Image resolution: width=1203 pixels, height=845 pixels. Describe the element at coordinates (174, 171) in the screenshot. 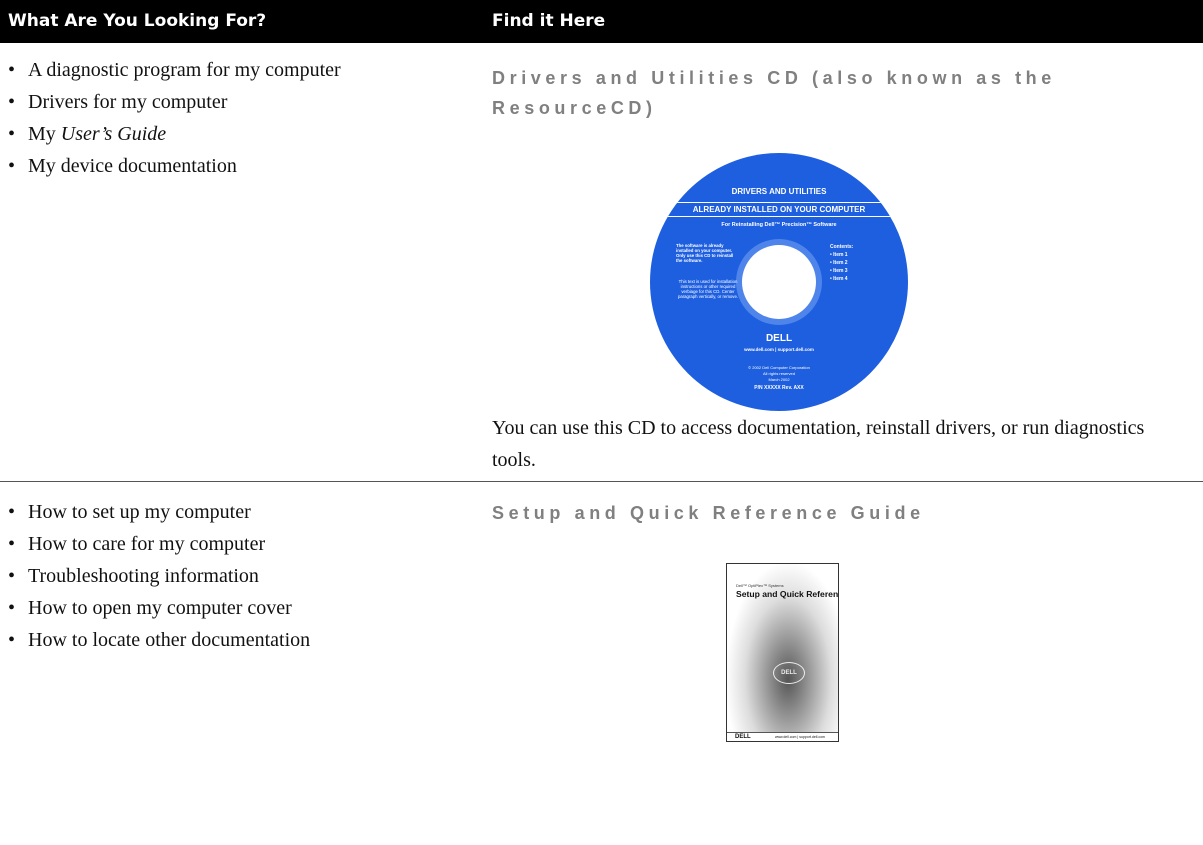

I see `list-item: My device documentation` at that location.